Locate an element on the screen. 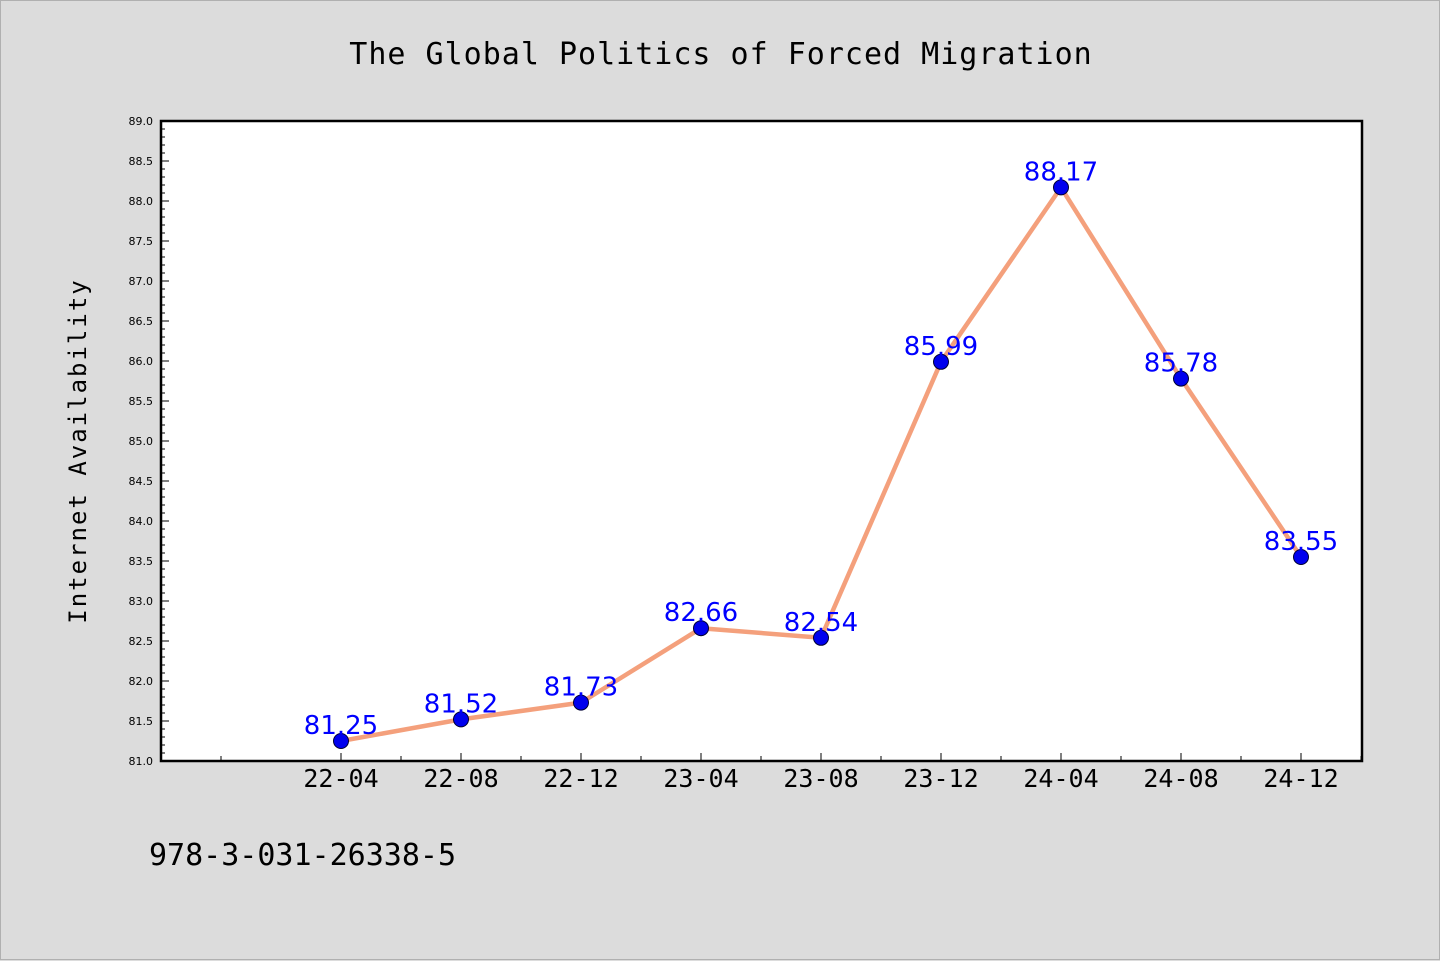  data-label: 82.54 is located at coordinates (821, 623).